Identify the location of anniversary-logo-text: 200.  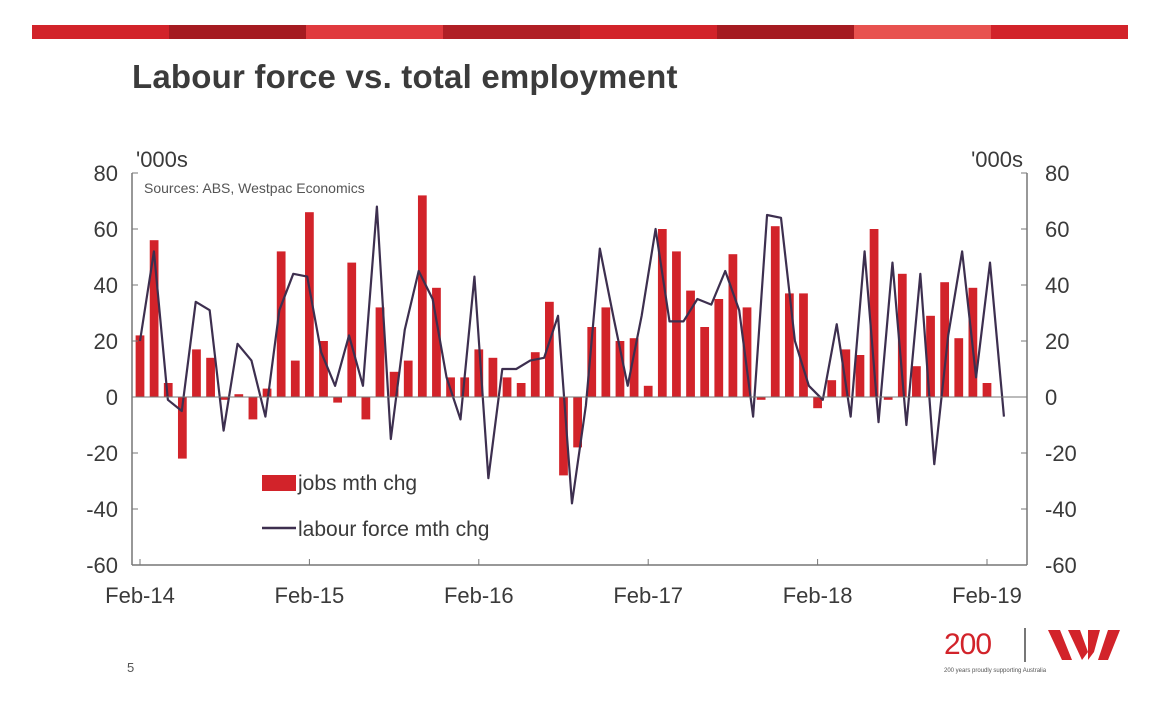
(968, 644).